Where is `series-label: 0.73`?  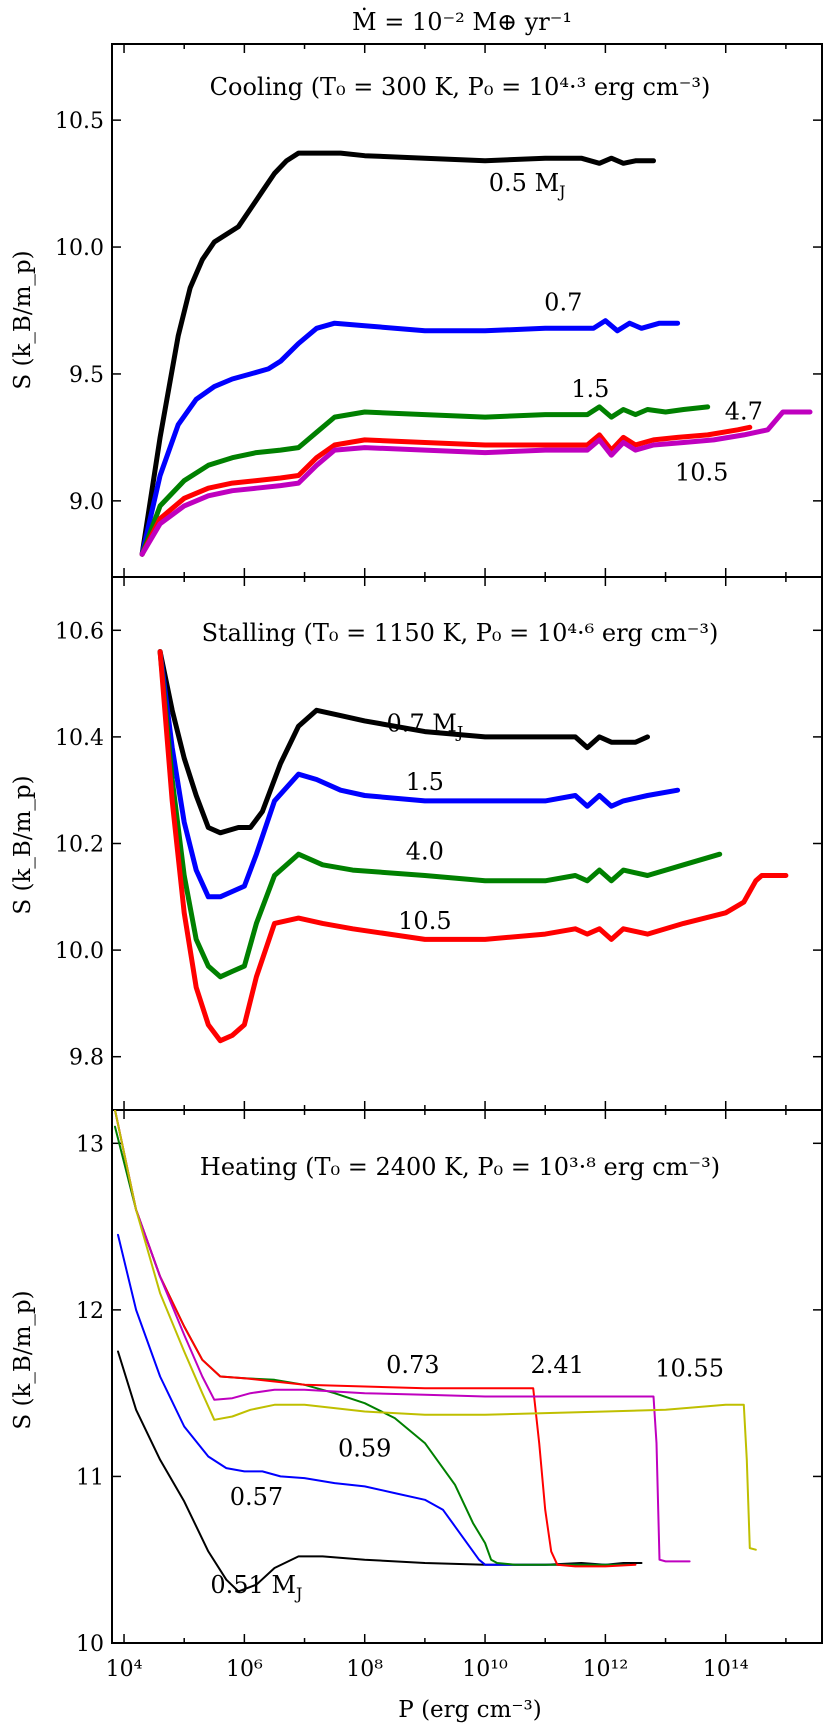 series-label: 0.73 is located at coordinates (412, 1365).